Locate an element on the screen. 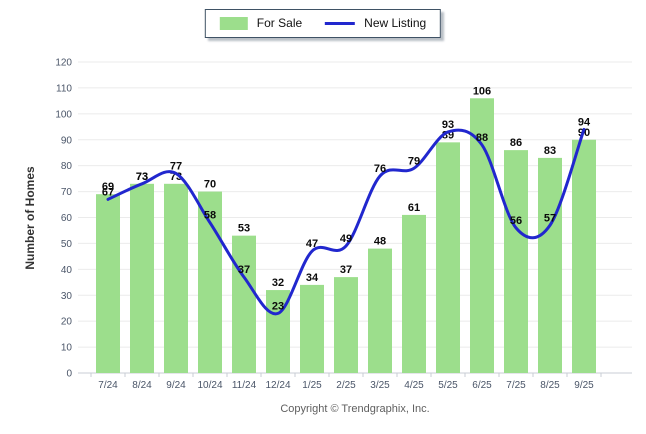 This screenshot has height=434, width=646. bar-value-label: 83 is located at coordinates (550, 151).